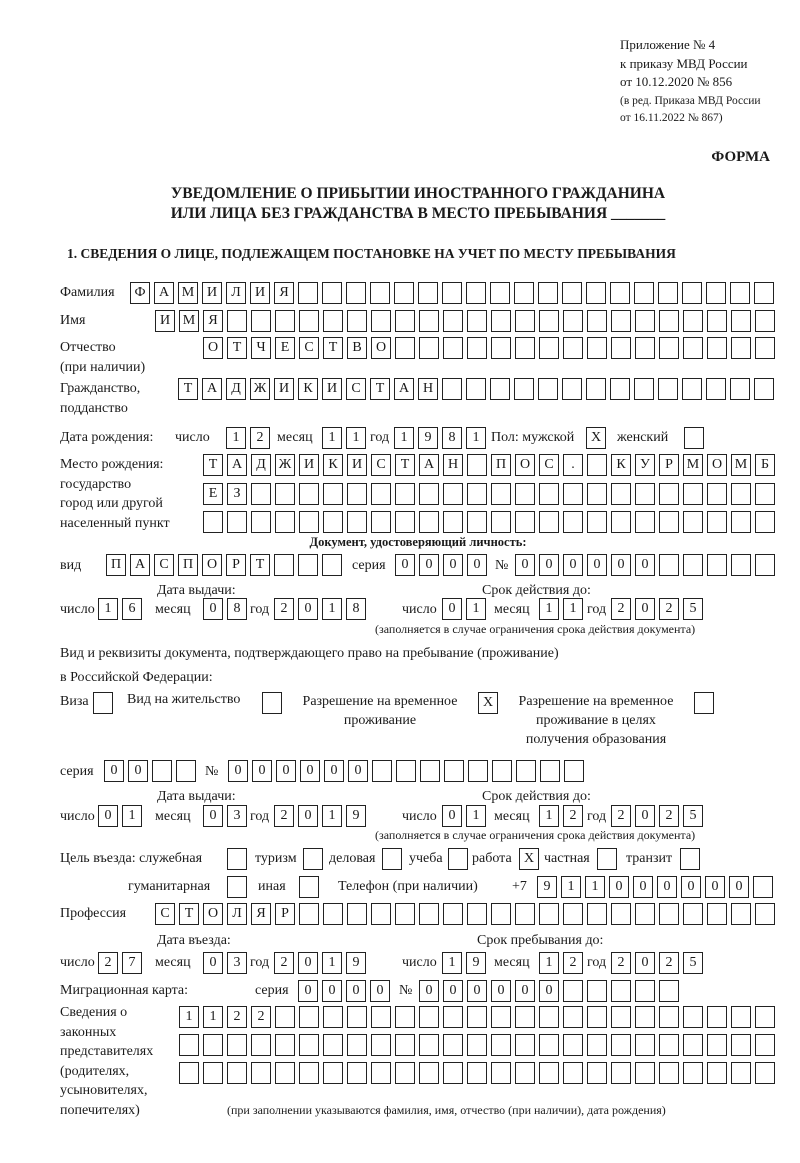 The image size is (800, 1163). Describe the element at coordinates (132, 609) in the screenshot. I see `char-cell: 6` at that location.